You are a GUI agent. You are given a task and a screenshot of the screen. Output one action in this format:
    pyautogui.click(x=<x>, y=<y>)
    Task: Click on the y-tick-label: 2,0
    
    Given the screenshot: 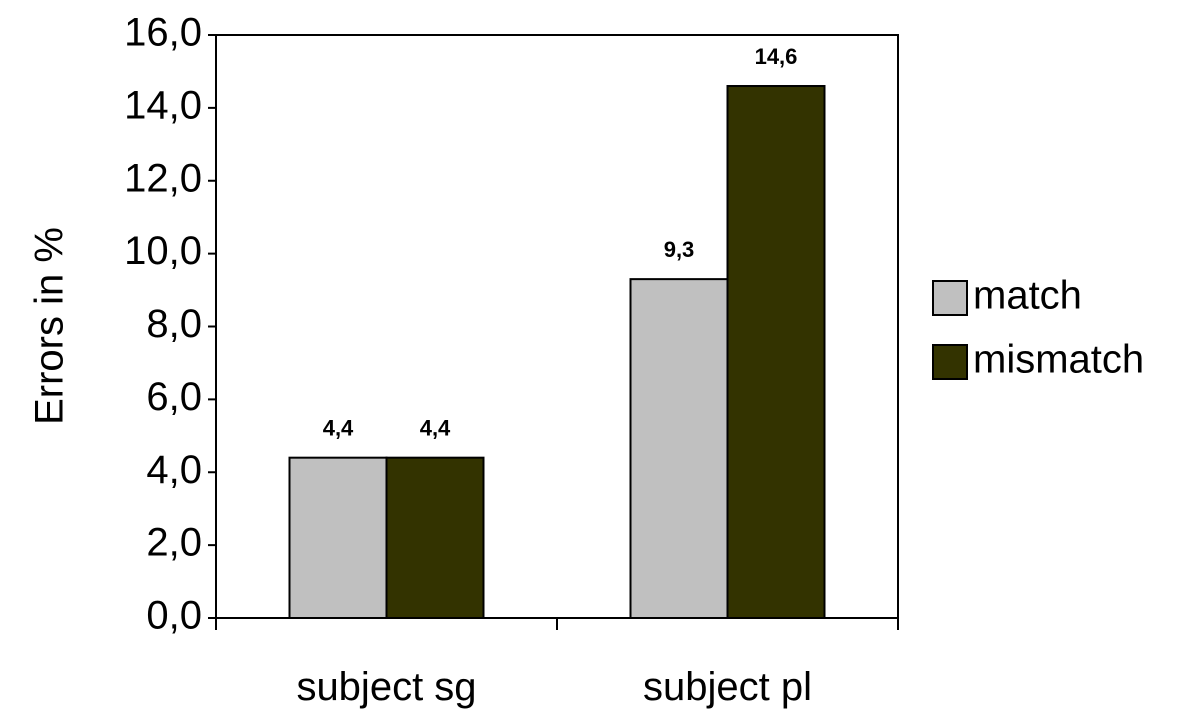 What is the action you would take?
    pyautogui.click(x=174, y=543)
    